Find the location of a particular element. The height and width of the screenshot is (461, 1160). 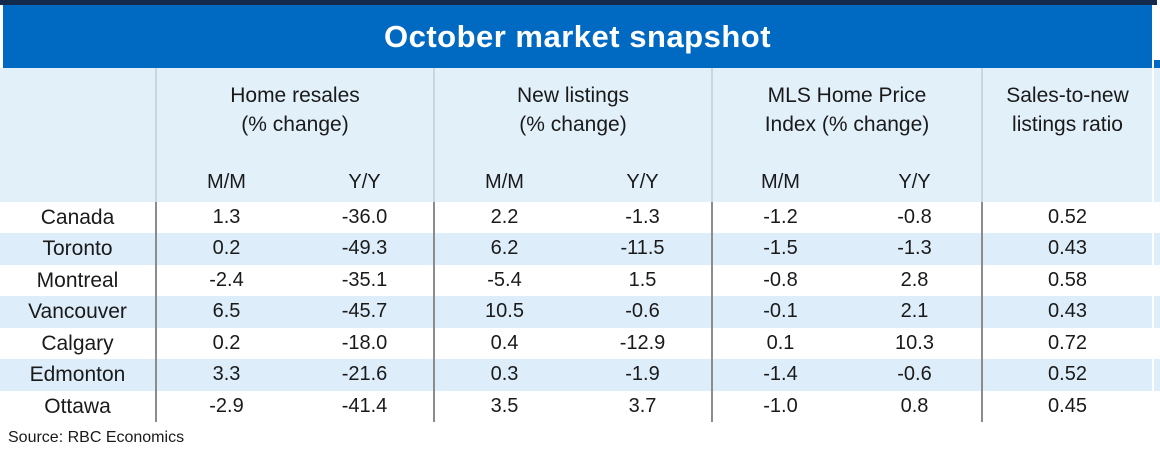

cell: 2.8 is located at coordinates (915, 280).